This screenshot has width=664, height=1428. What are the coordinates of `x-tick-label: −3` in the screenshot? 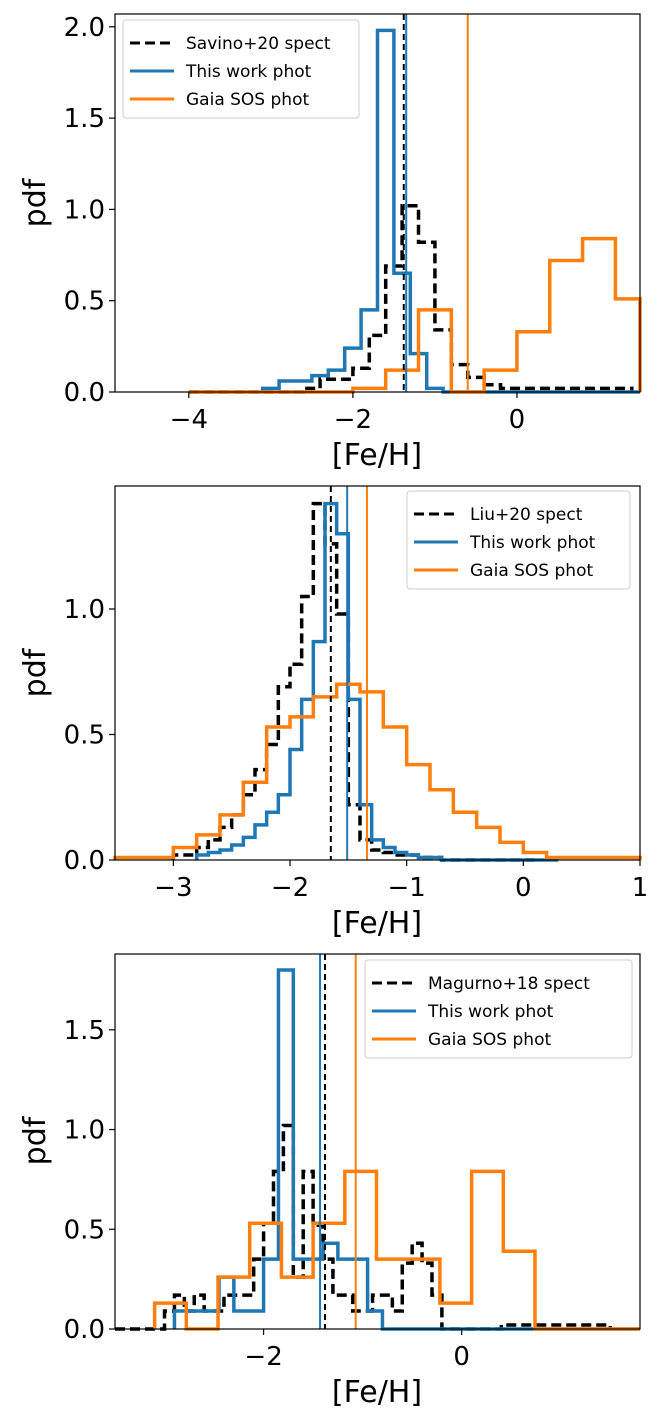 It's located at (173, 888).